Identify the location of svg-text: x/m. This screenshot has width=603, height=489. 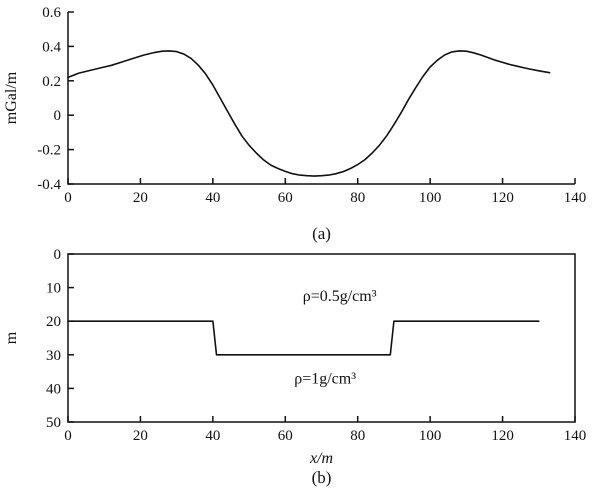
(321, 458).